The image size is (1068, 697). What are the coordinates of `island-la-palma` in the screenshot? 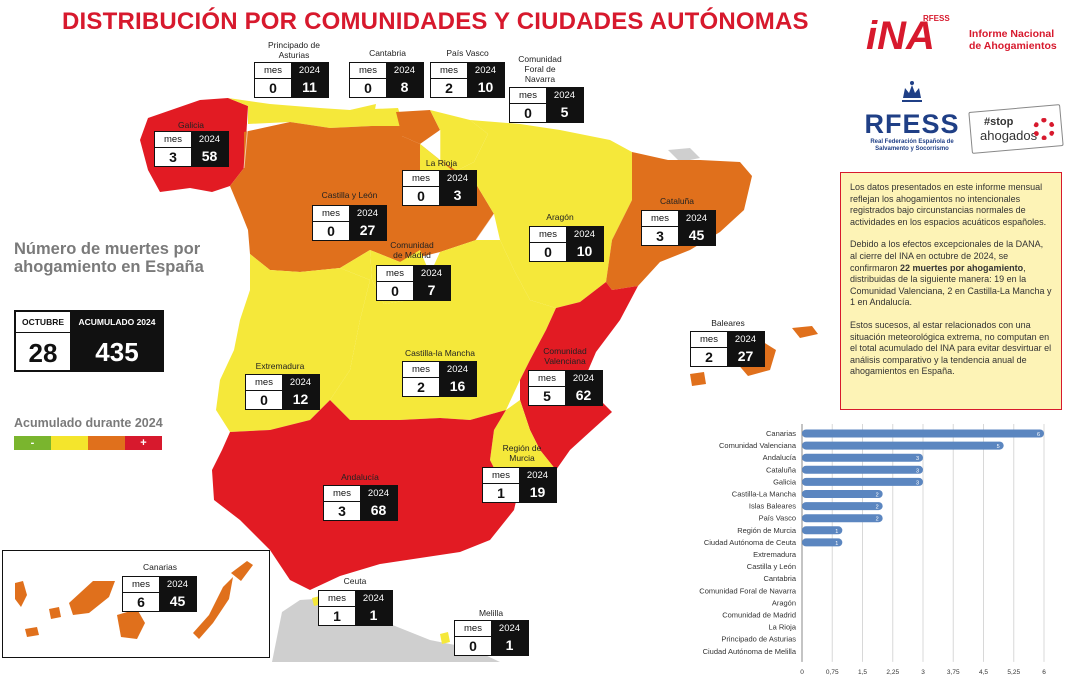 It's located at (21, 594).